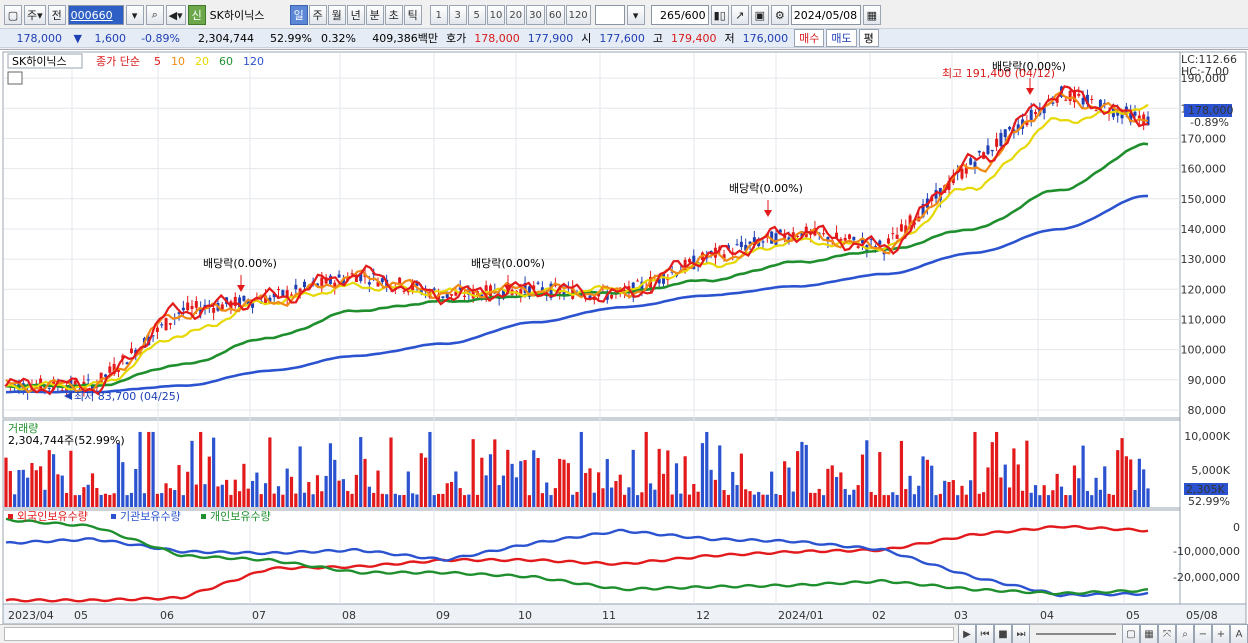  Describe the element at coordinates (443, 615) in the screenshot. I see `time-tick-label: 09` at that location.